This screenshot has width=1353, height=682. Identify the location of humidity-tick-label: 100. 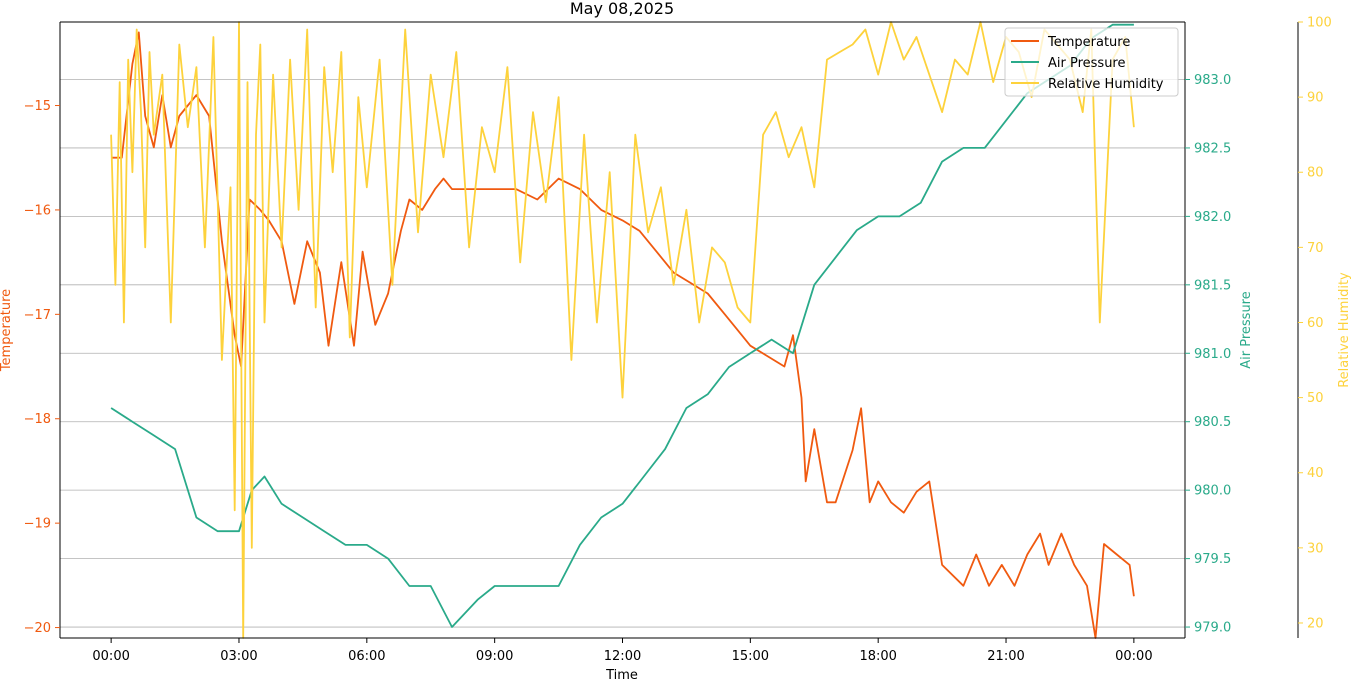
(1319, 23).